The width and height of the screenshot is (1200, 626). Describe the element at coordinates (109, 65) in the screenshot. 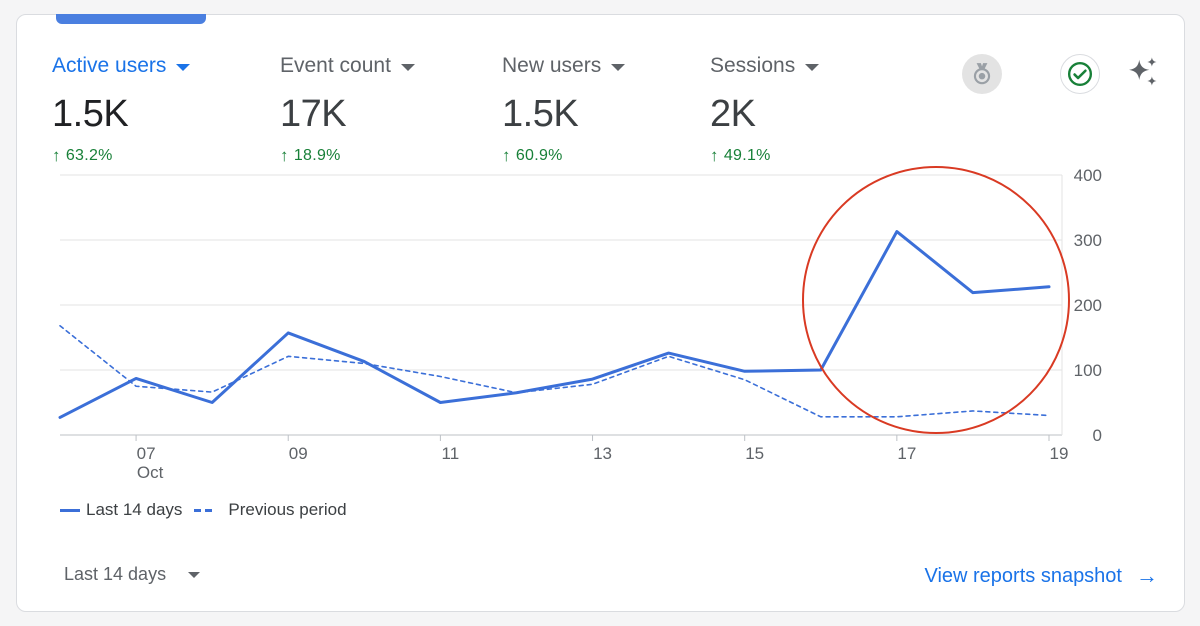

I see `metric-label: Active users` at that location.